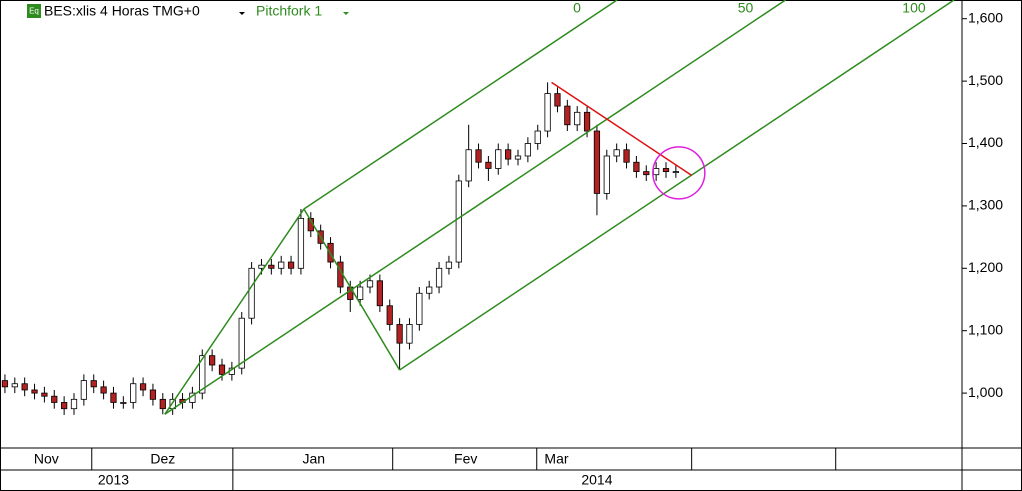 This screenshot has height=491, width=1022. Describe the element at coordinates (985, 205) in the screenshot. I see `y-tick-label: 1,300` at that location.